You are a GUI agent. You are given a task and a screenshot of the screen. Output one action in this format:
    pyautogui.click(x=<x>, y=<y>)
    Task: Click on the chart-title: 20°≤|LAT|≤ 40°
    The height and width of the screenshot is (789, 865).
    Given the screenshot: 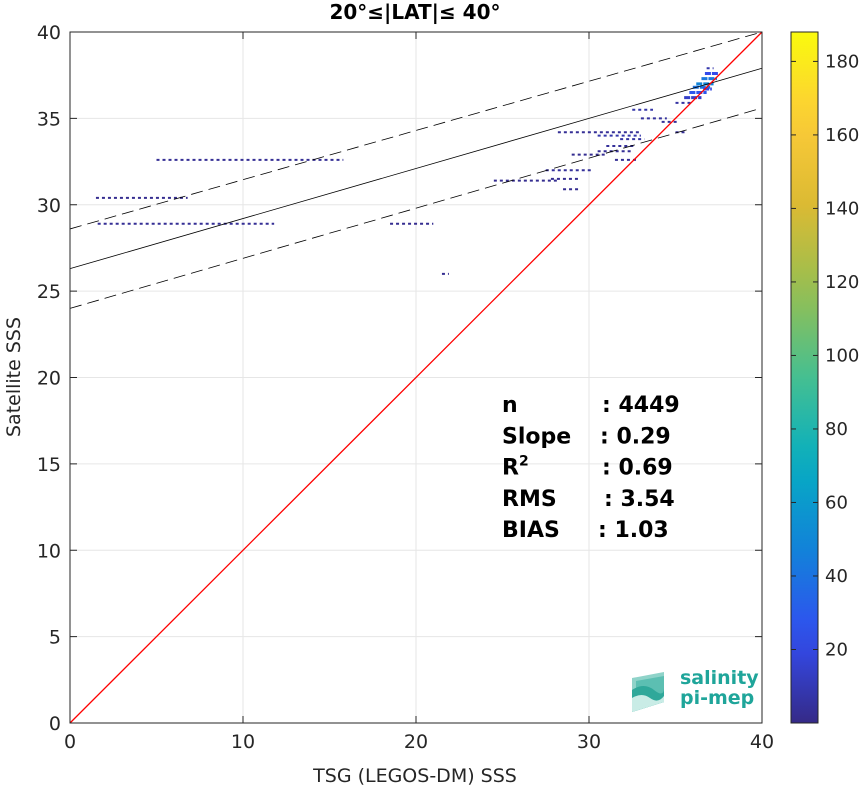 What is the action you would take?
    pyautogui.click(x=414, y=12)
    